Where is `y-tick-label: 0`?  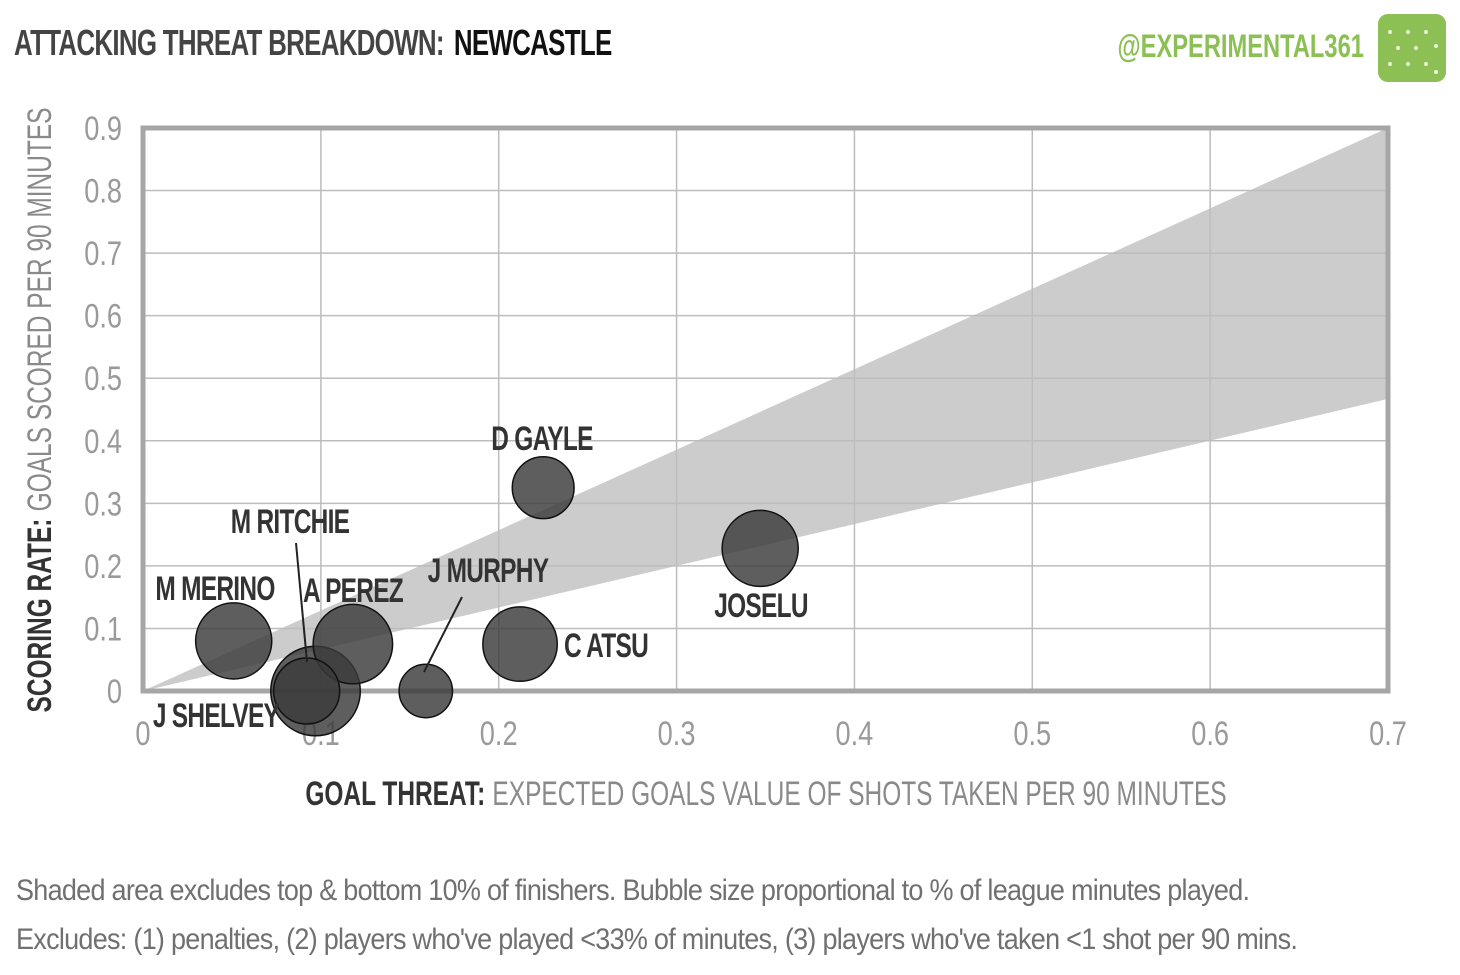 y-tick-label: 0 is located at coordinates (114, 691).